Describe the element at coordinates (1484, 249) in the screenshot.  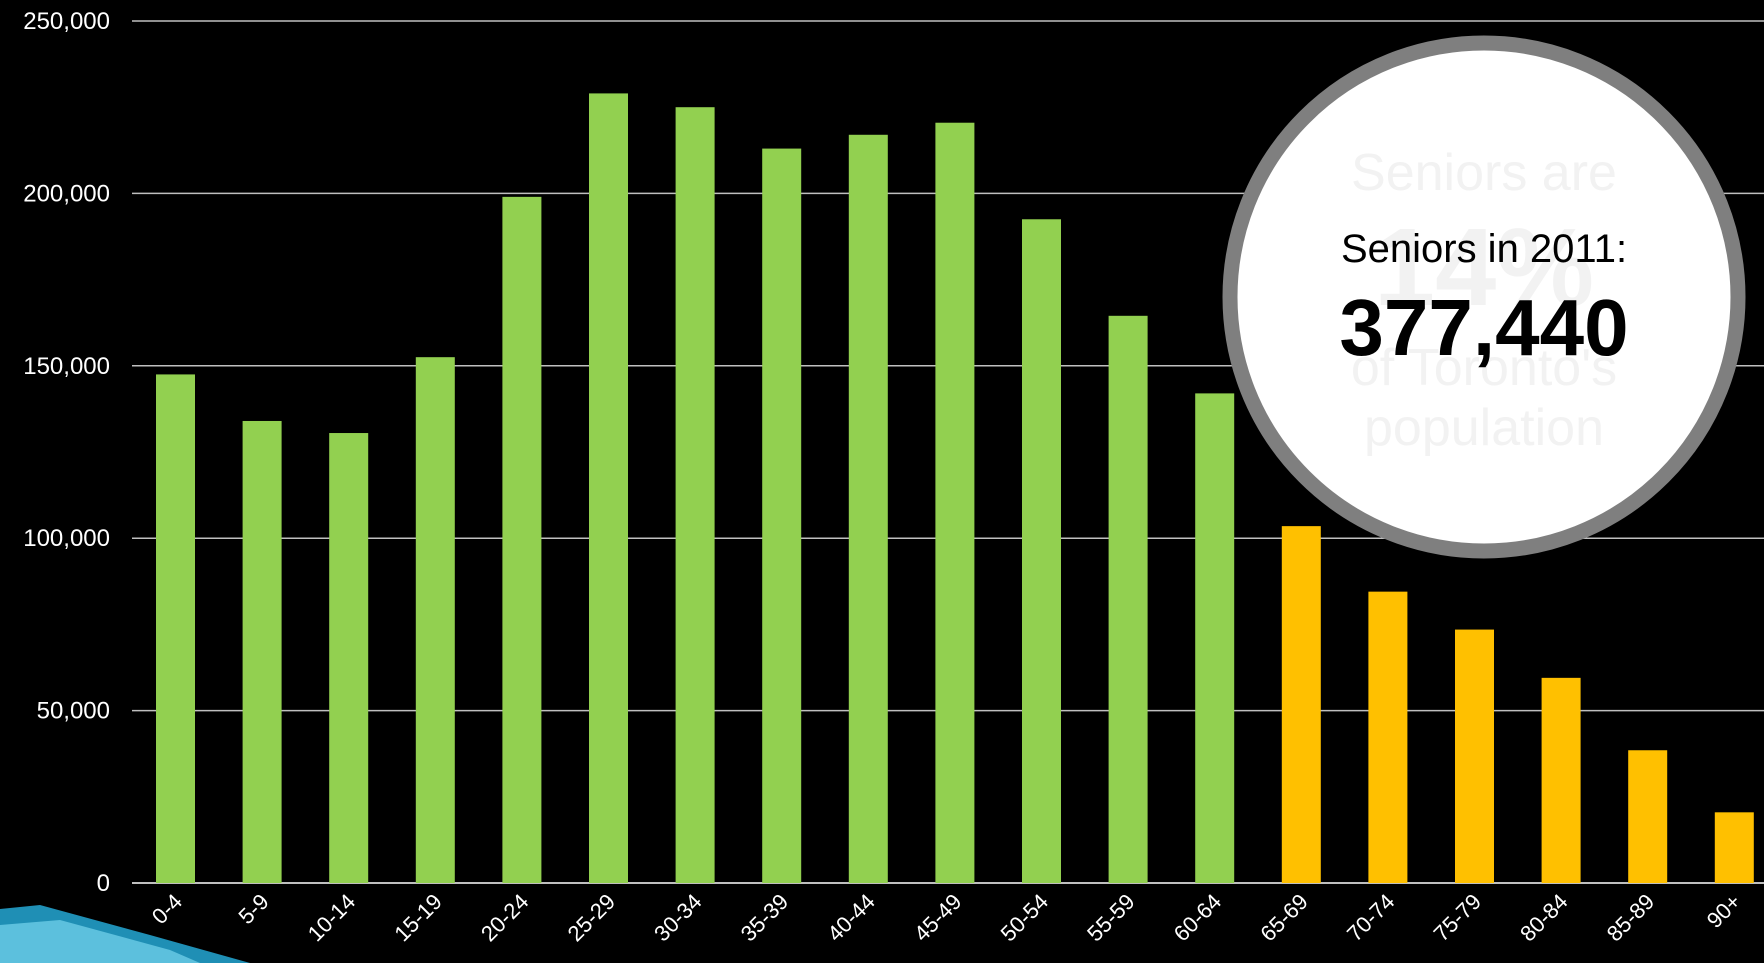
I see `callout-label: Seniors in 2011:` at that location.